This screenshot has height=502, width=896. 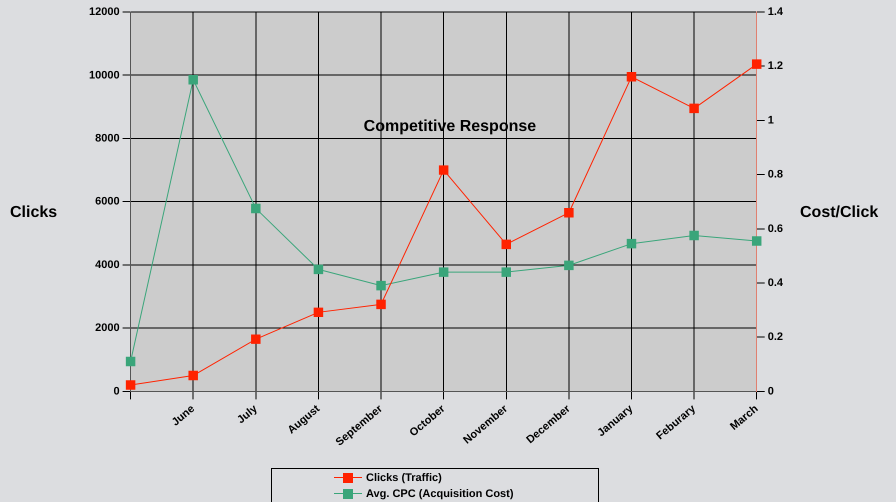 I want to click on x-tick-label: July, so click(x=247, y=414).